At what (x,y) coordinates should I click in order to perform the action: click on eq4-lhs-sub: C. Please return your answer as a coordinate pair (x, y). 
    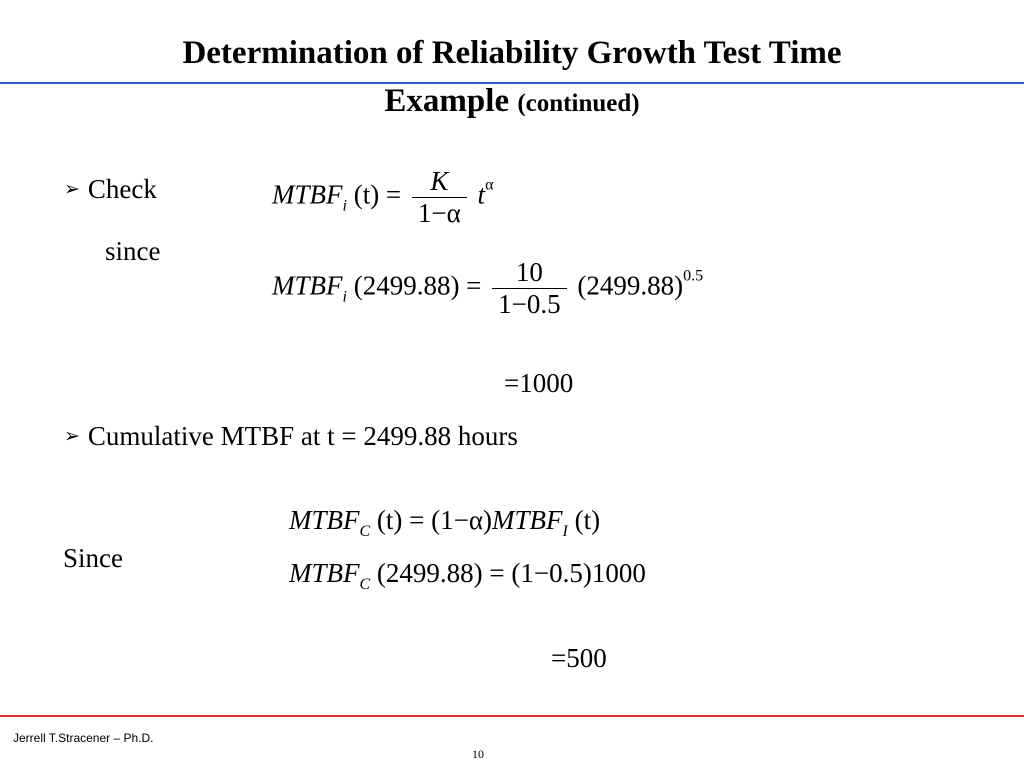
    Looking at the image, I should click on (365, 584).